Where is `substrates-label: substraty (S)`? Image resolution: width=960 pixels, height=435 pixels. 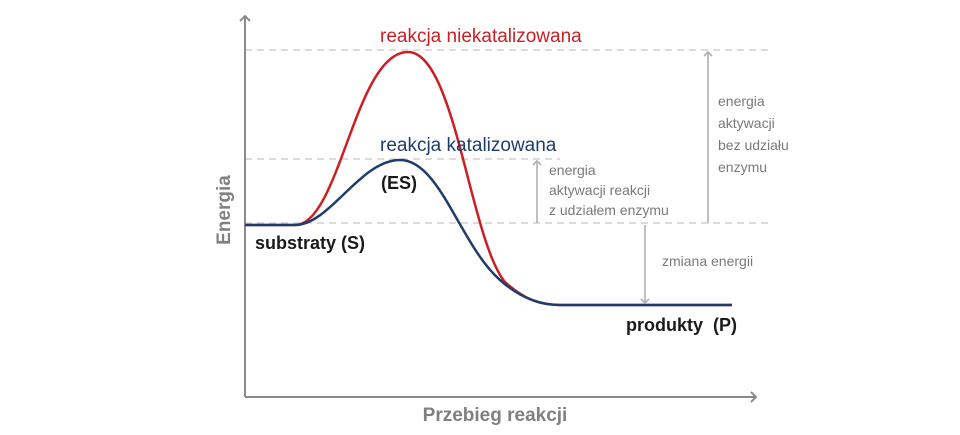
substrates-label: substraty (S) is located at coordinates (310, 243).